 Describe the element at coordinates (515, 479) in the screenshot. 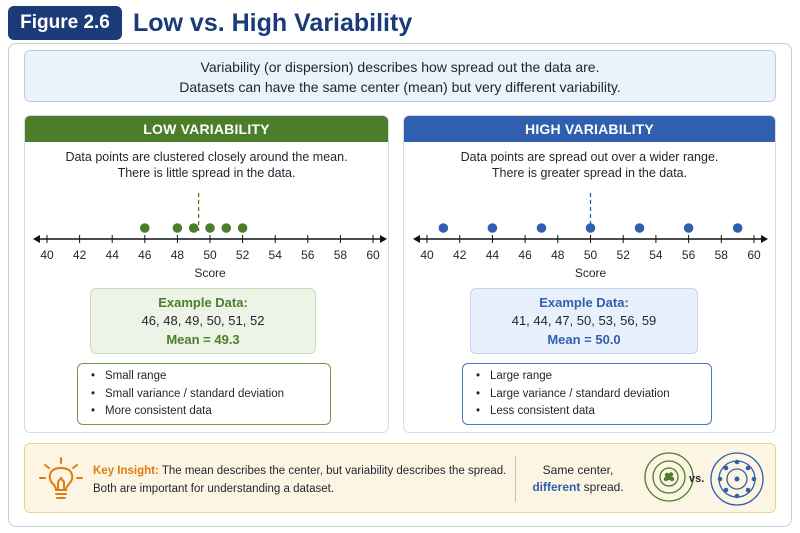

I see `insight-divider` at that location.